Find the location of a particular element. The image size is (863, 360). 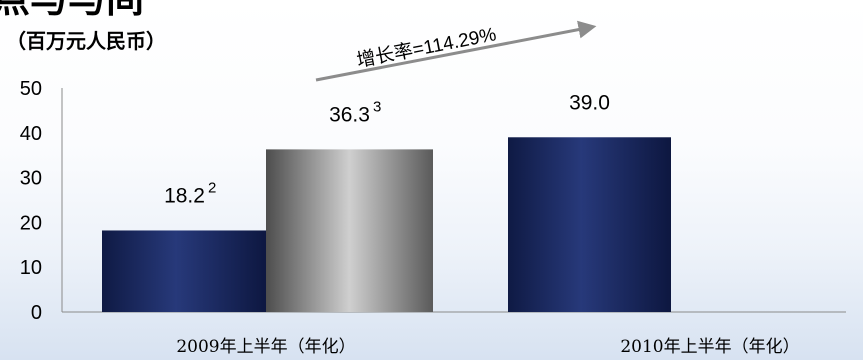

chart-title: 点与与间 is located at coordinates (72, 10).